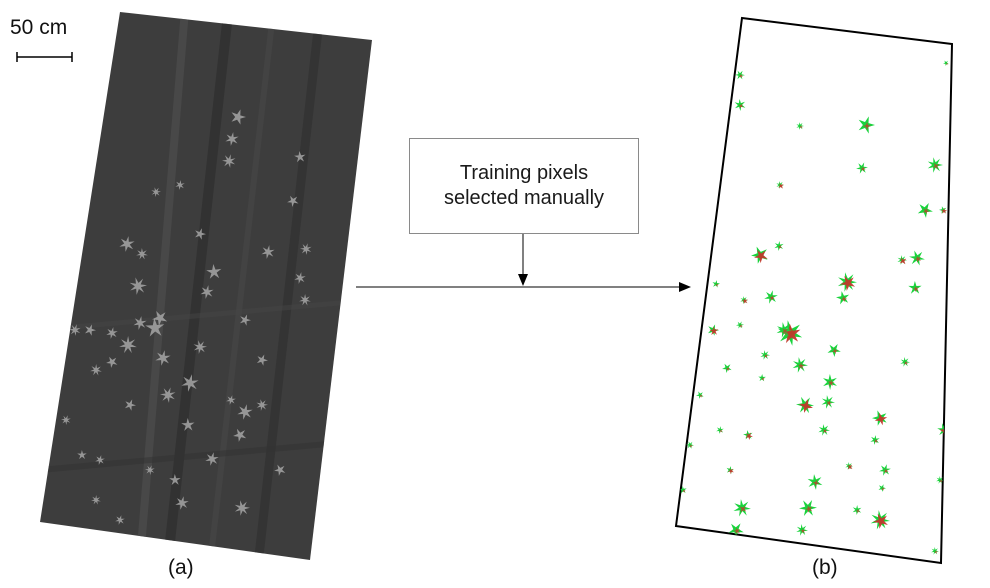  What do you see at coordinates (523, 263) in the screenshot?
I see `flow-arrows` at bounding box center [523, 263].